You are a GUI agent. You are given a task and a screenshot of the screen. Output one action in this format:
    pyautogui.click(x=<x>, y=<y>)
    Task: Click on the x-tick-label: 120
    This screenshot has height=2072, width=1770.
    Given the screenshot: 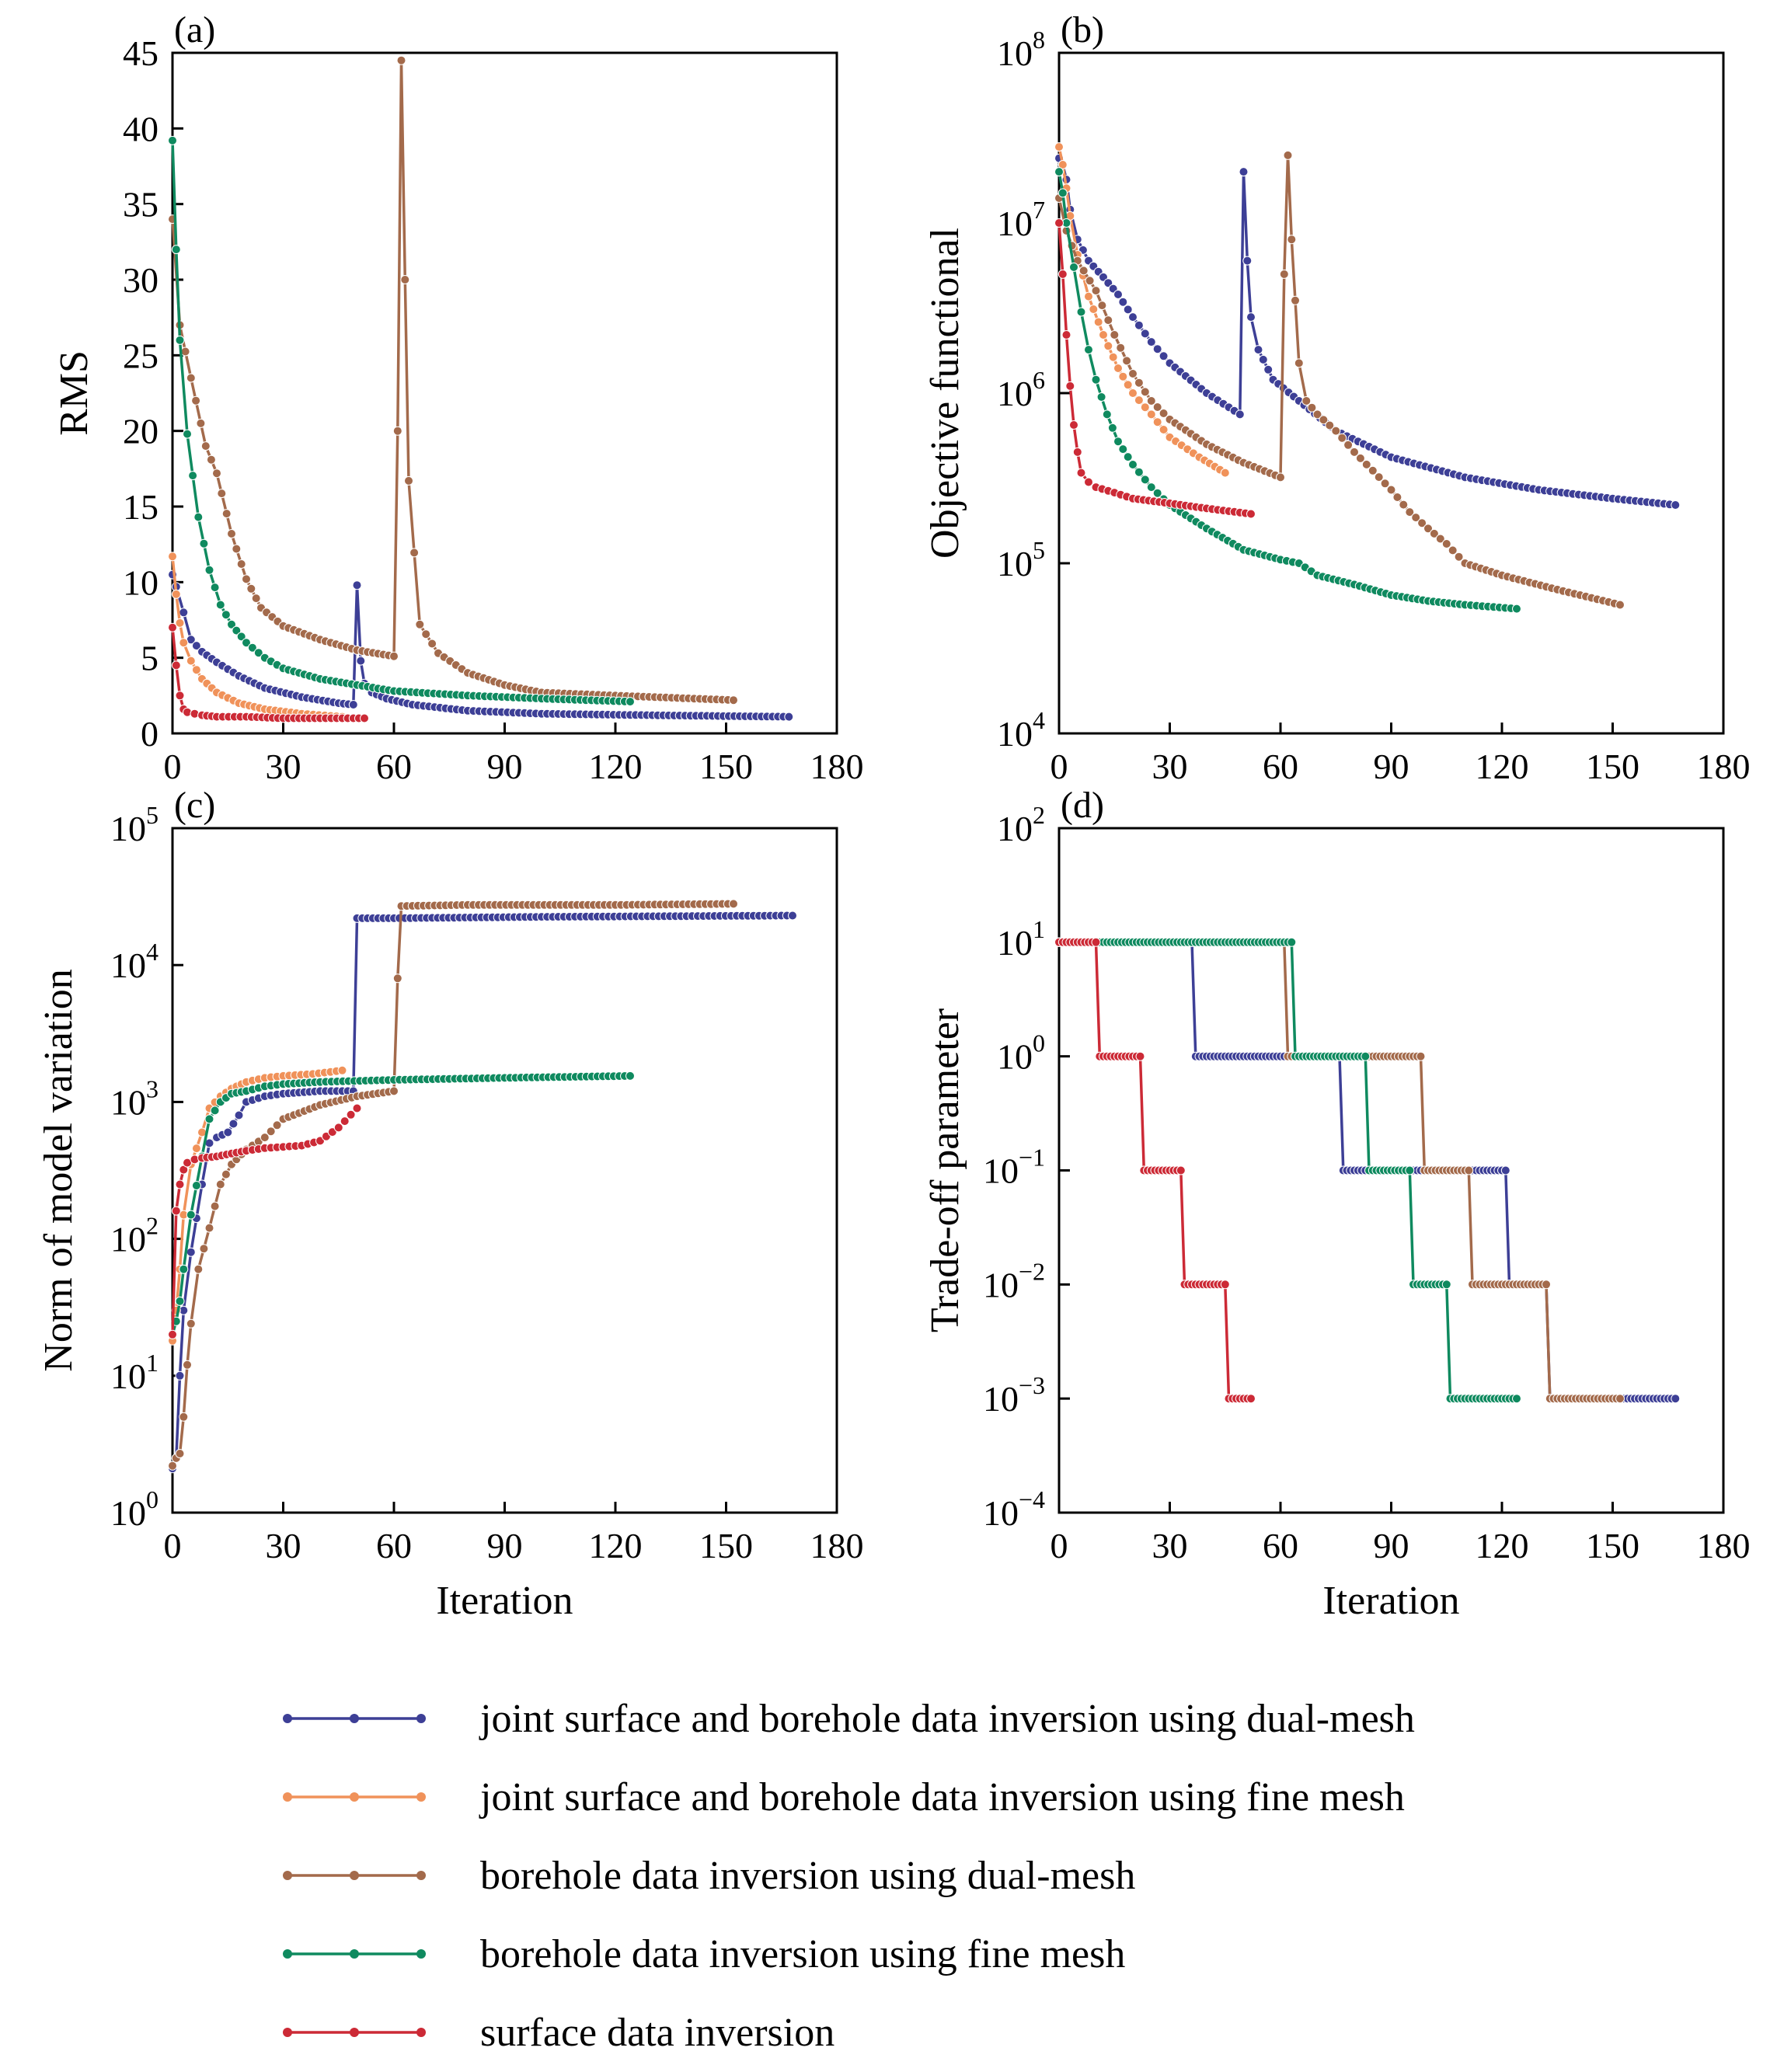 What is the action you would take?
    pyautogui.click(x=1502, y=766)
    